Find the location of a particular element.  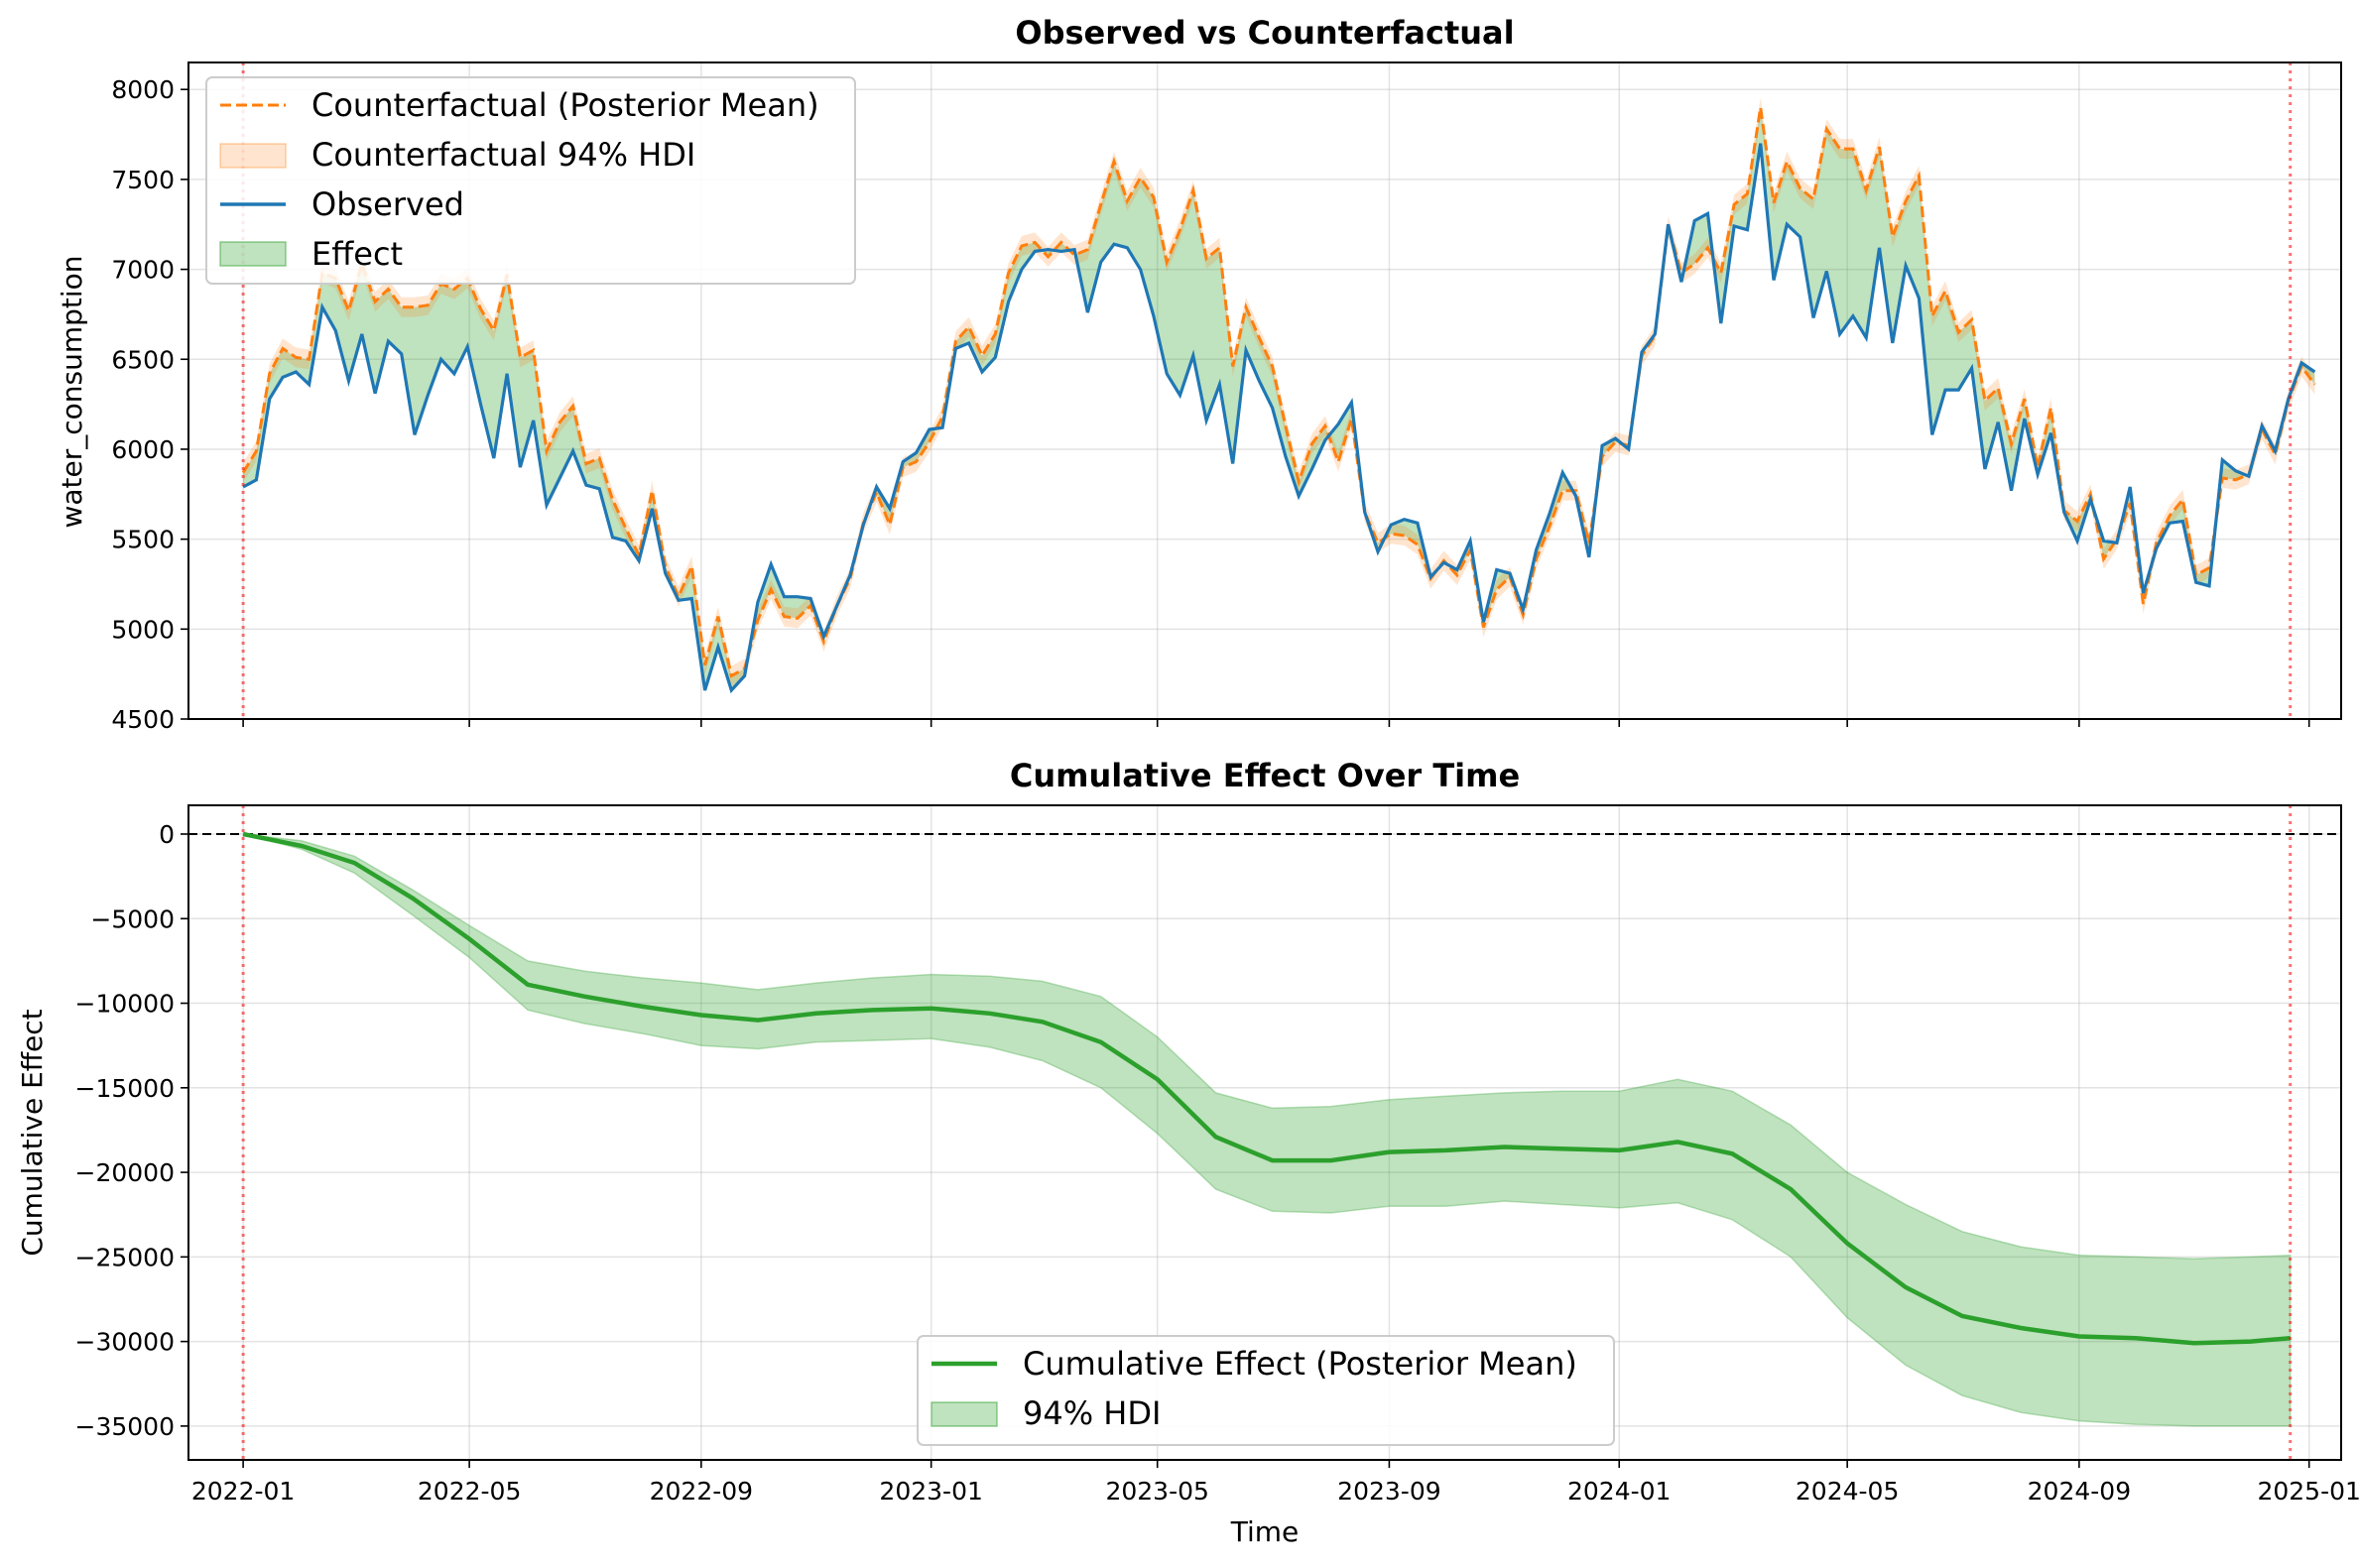

y-tick-label: 5500 is located at coordinates (143, 540).